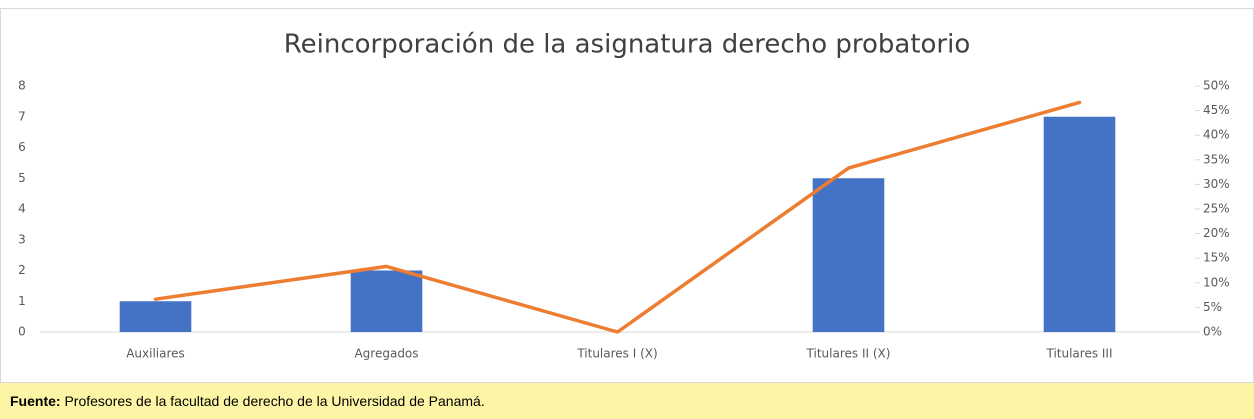 The image size is (1254, 419). Describe the element at coordinates (22, 301) in the screenshot. I see `y-tick-label: 1` at that location.